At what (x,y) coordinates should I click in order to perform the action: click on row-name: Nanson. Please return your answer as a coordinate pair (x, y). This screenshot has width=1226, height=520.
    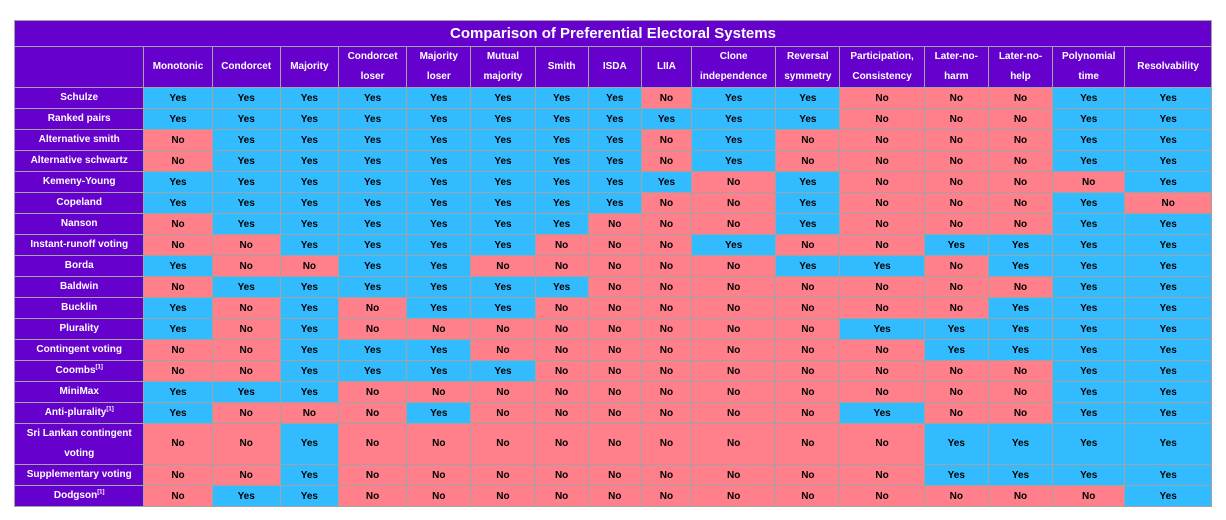
    Looking at the image, I should click on (79, 223).